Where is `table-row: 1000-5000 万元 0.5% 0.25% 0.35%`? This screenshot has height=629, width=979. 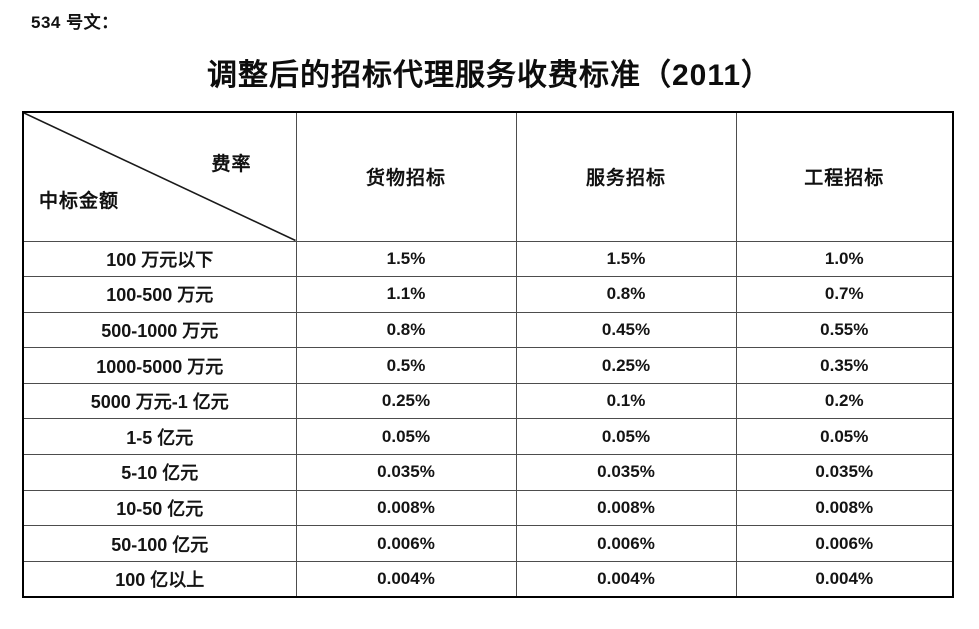 table-row: 1000-5000 万元 0.5% 0.25% 0.35% is located at coordinates (488, 365).